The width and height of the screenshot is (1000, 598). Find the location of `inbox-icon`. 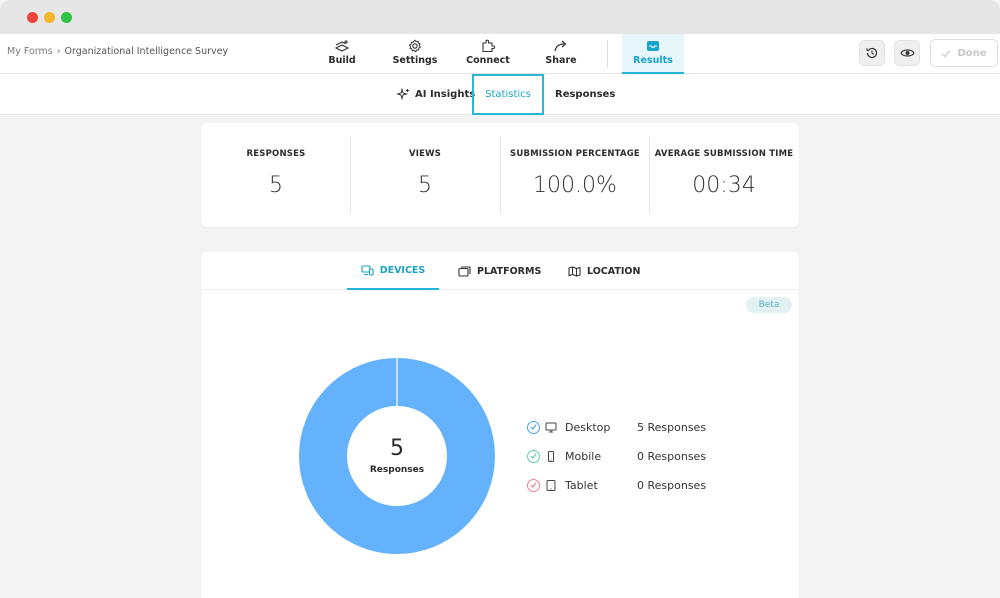

inbox-icon is located at coordinates (653, 46).